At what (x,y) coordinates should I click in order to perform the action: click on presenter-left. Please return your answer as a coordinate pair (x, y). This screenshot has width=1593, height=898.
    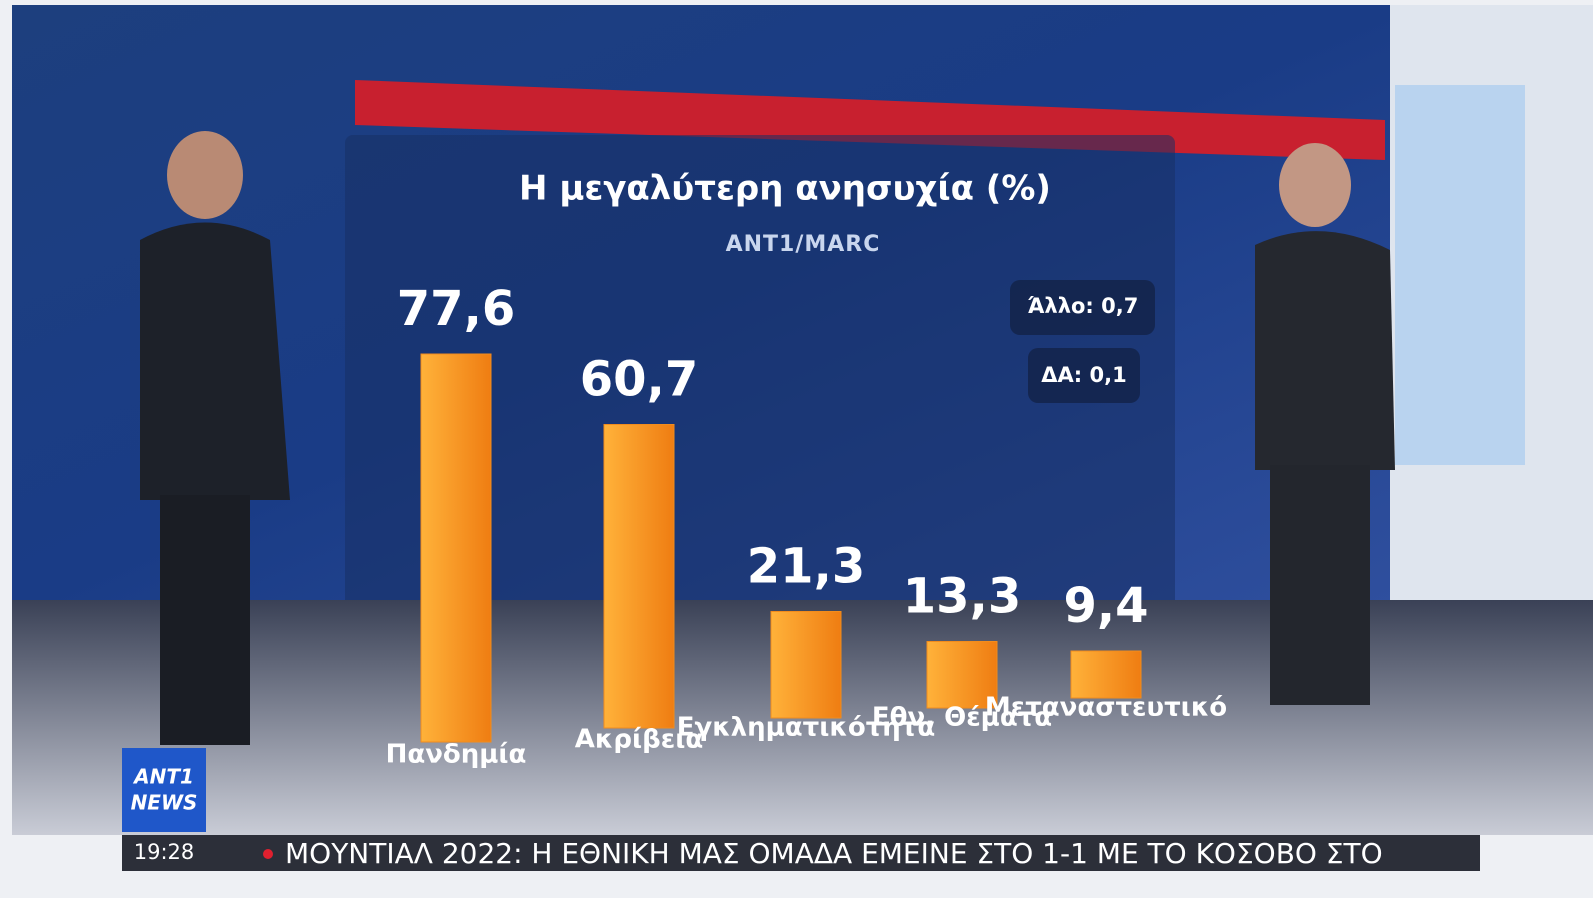
    Looking at the image, I should click on (215, 438).